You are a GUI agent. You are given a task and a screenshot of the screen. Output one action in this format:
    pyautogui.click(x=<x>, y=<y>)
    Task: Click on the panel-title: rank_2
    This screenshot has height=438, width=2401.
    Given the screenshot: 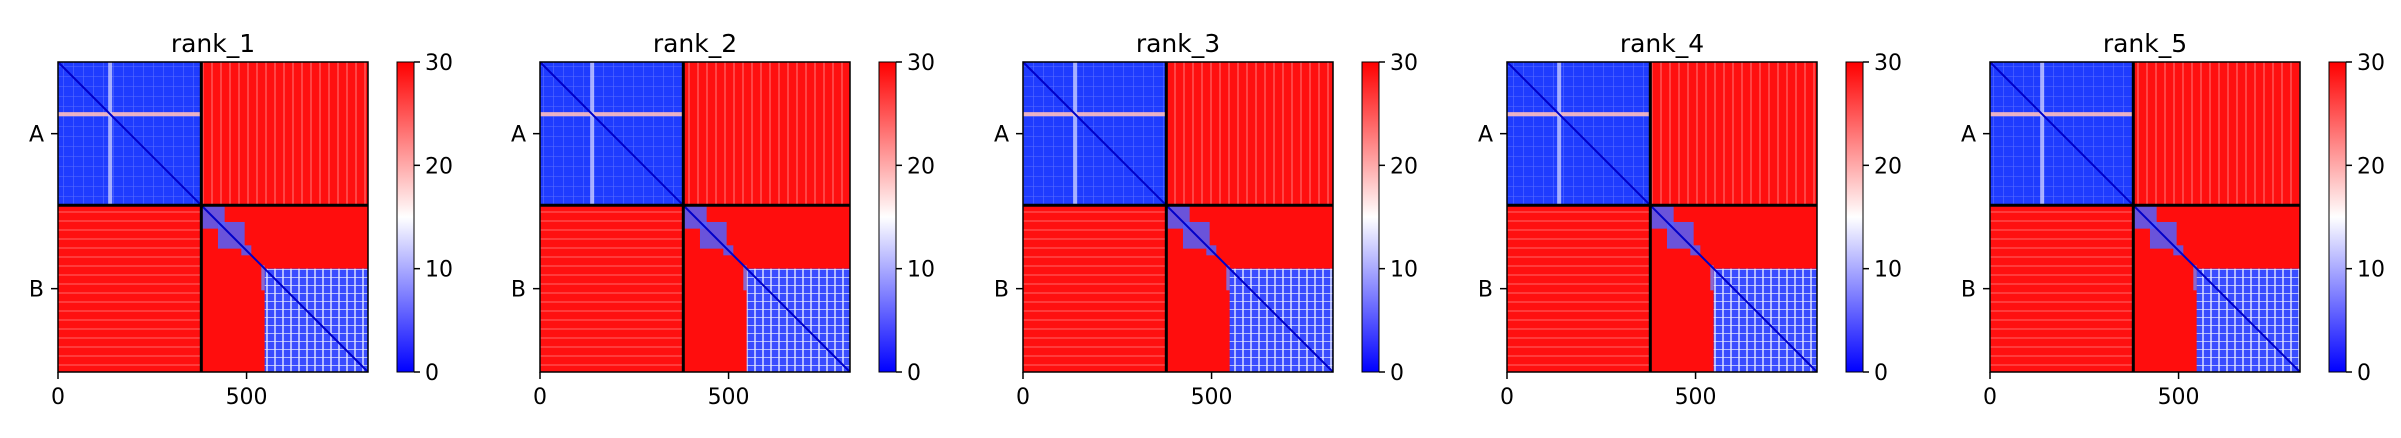 What is the action you would take?
    pyautogui.click(x=695, y=43)
    